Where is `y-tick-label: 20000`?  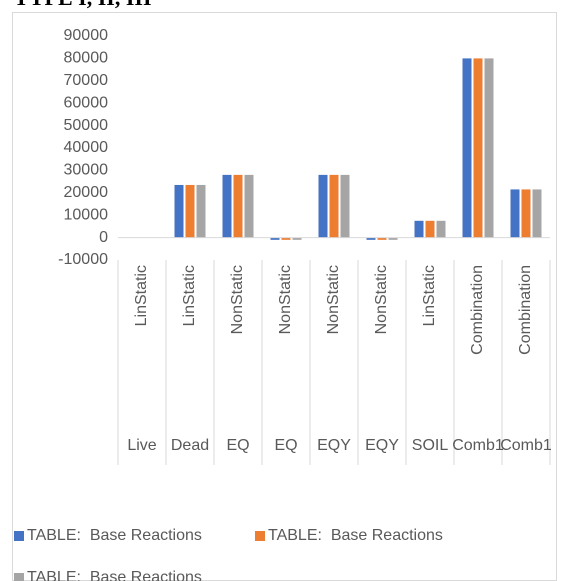 y-tick-label: 20000 is located at coordinates (86, 192).